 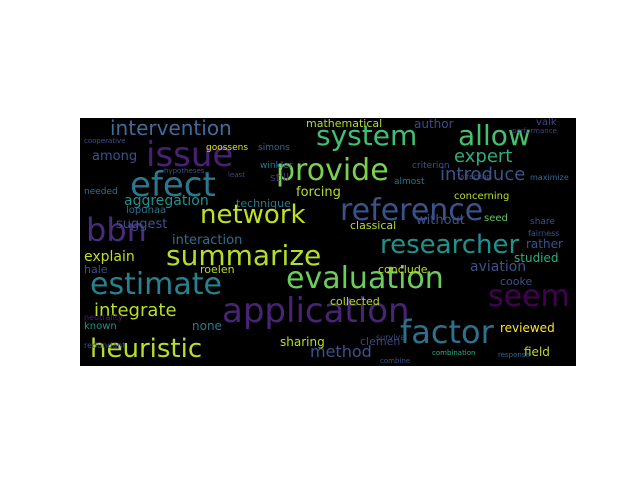 I want to click on cloud-word: suggest, so click(x=142, y=224).